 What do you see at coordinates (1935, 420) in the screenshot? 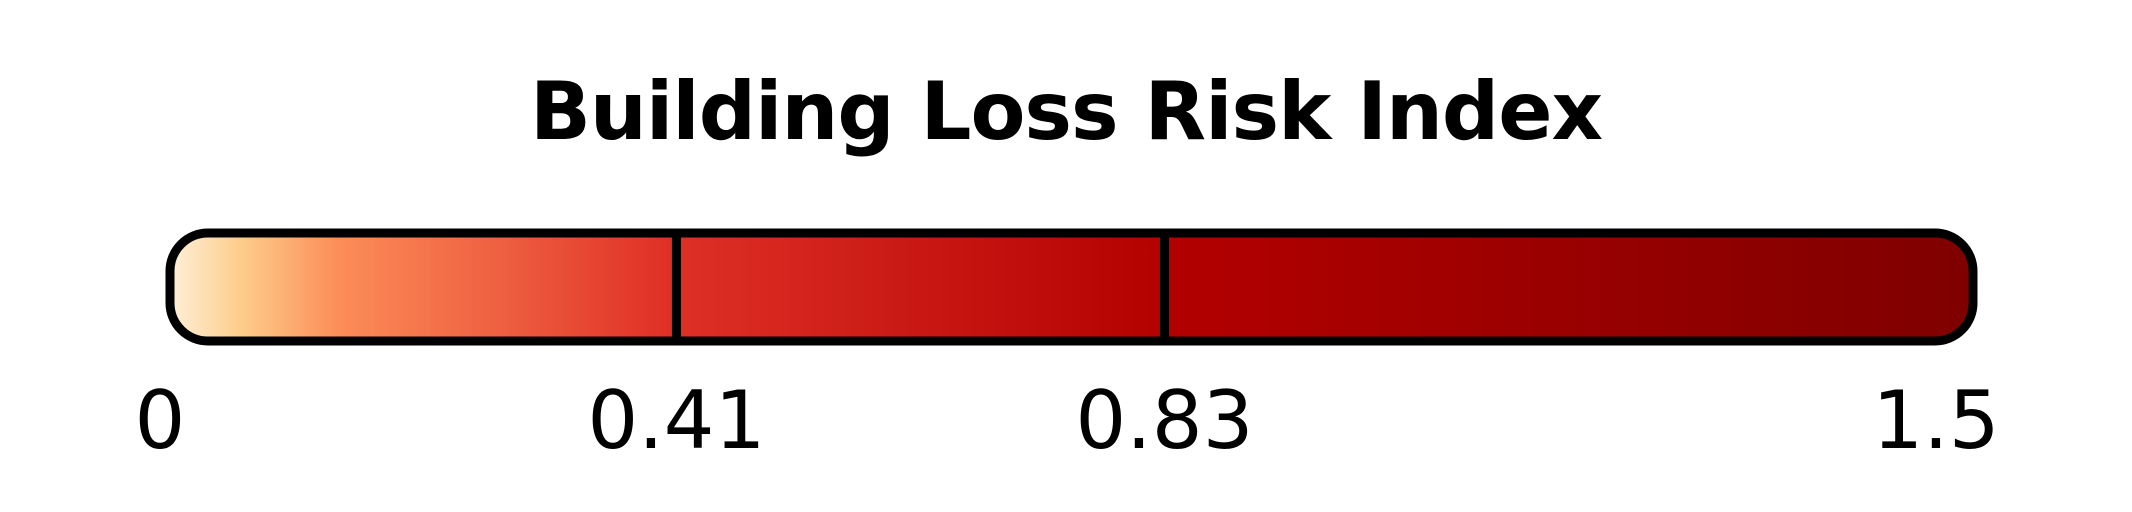
I see `tick-label-1-5: 1.5` at bounding box center [1935, 420].